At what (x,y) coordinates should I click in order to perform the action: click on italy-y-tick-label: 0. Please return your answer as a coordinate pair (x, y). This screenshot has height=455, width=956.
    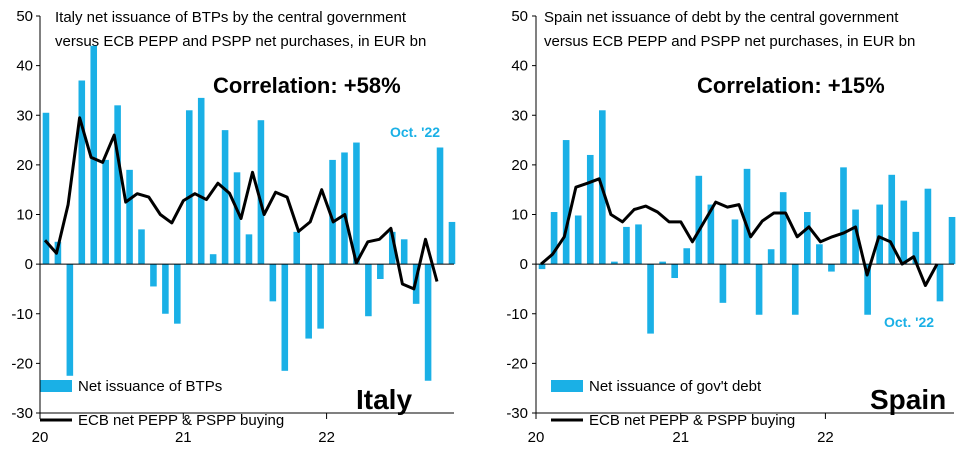
    Looking at the image, I should click on (29, 264).